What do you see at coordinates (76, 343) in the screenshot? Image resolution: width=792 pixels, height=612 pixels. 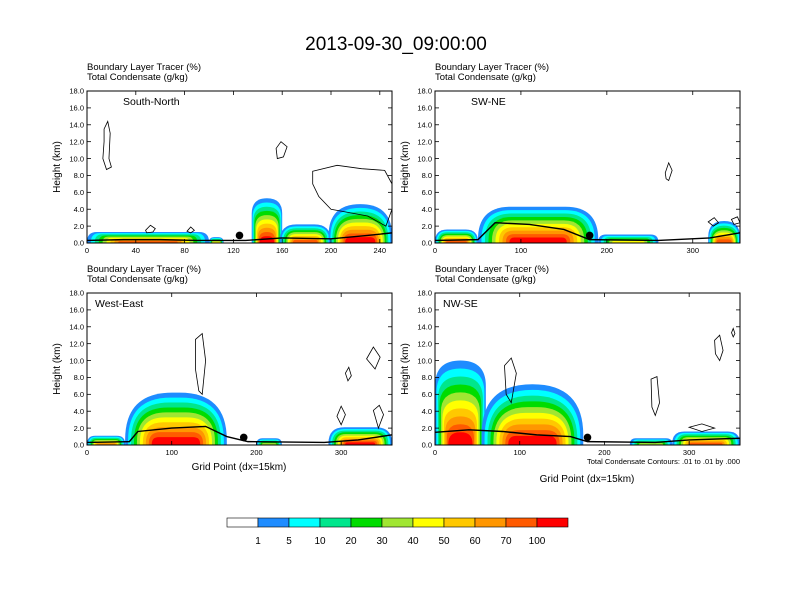 I see `y-tick-label: 12.0` at bounding box center [76, 343].